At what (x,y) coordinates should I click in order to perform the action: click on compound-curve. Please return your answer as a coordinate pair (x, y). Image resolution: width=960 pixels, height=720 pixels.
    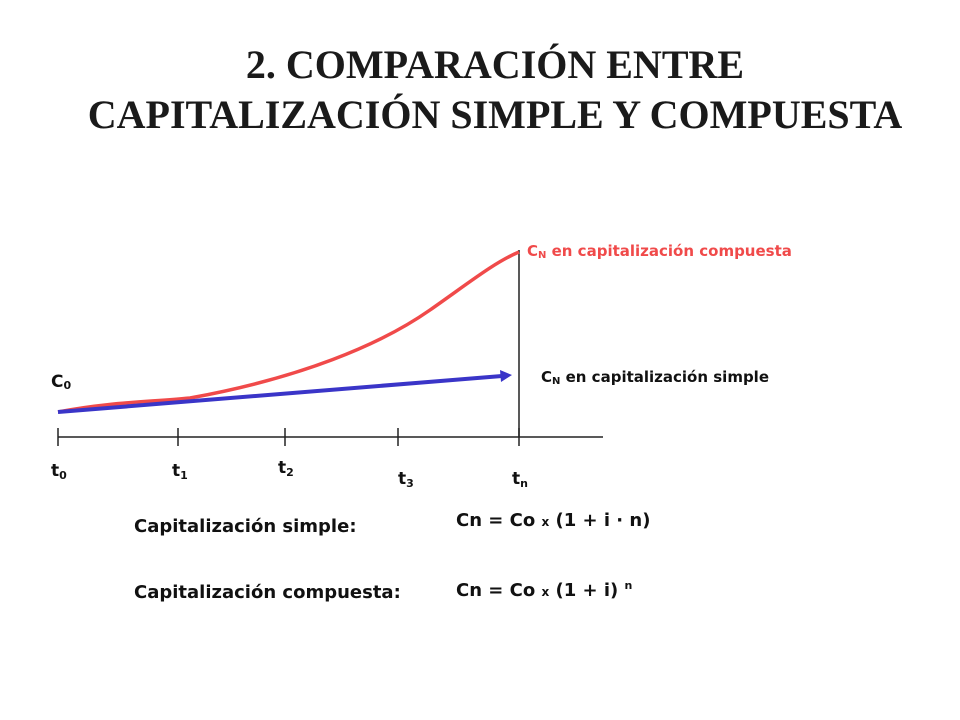
    Looking at the image, I should click on (288, 332).